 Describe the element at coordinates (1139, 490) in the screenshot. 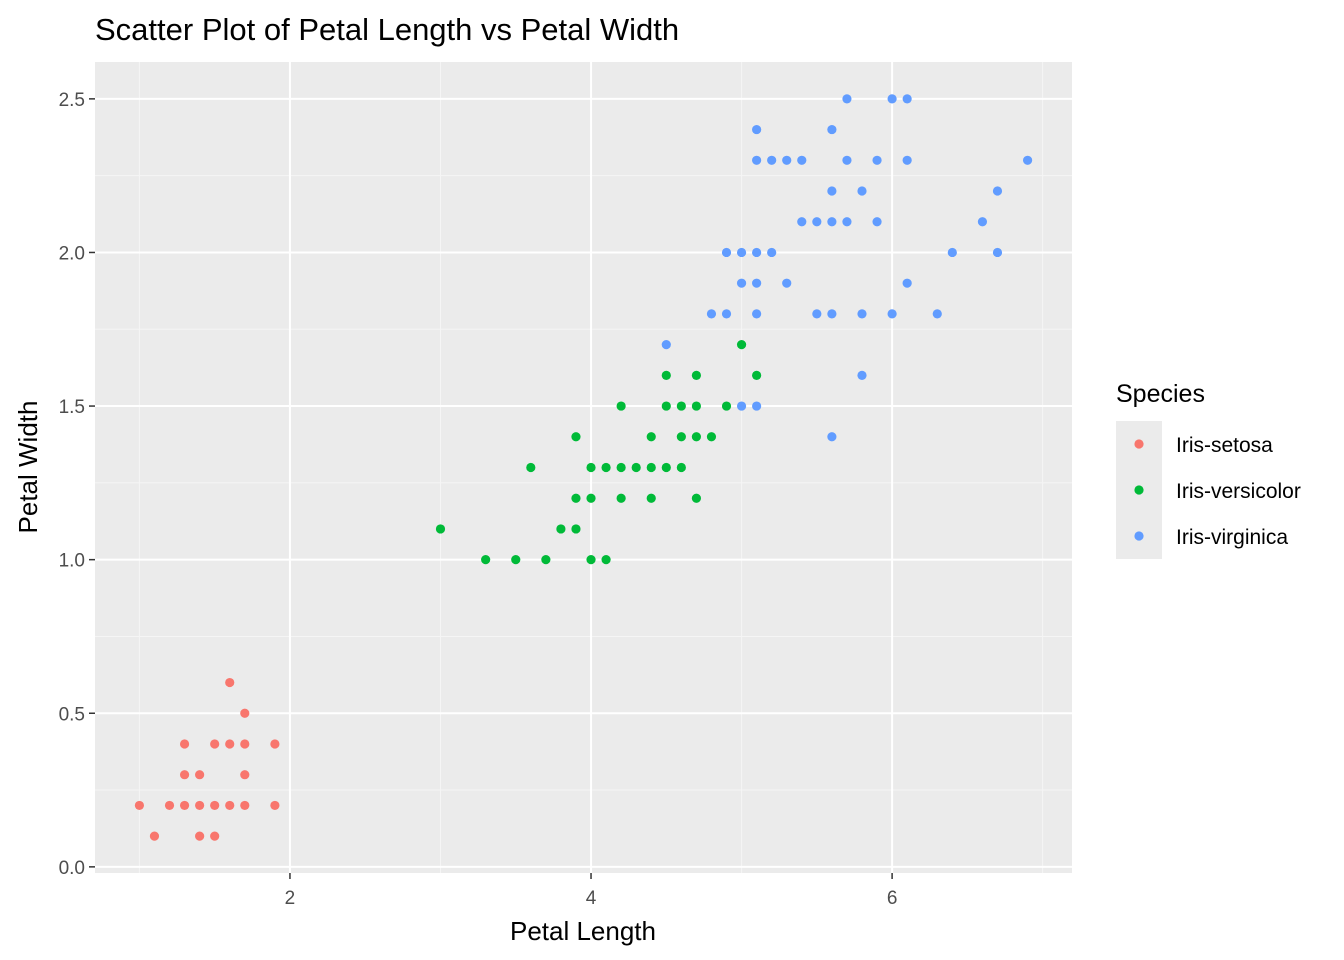

I see `legend-key-marker` at that location.